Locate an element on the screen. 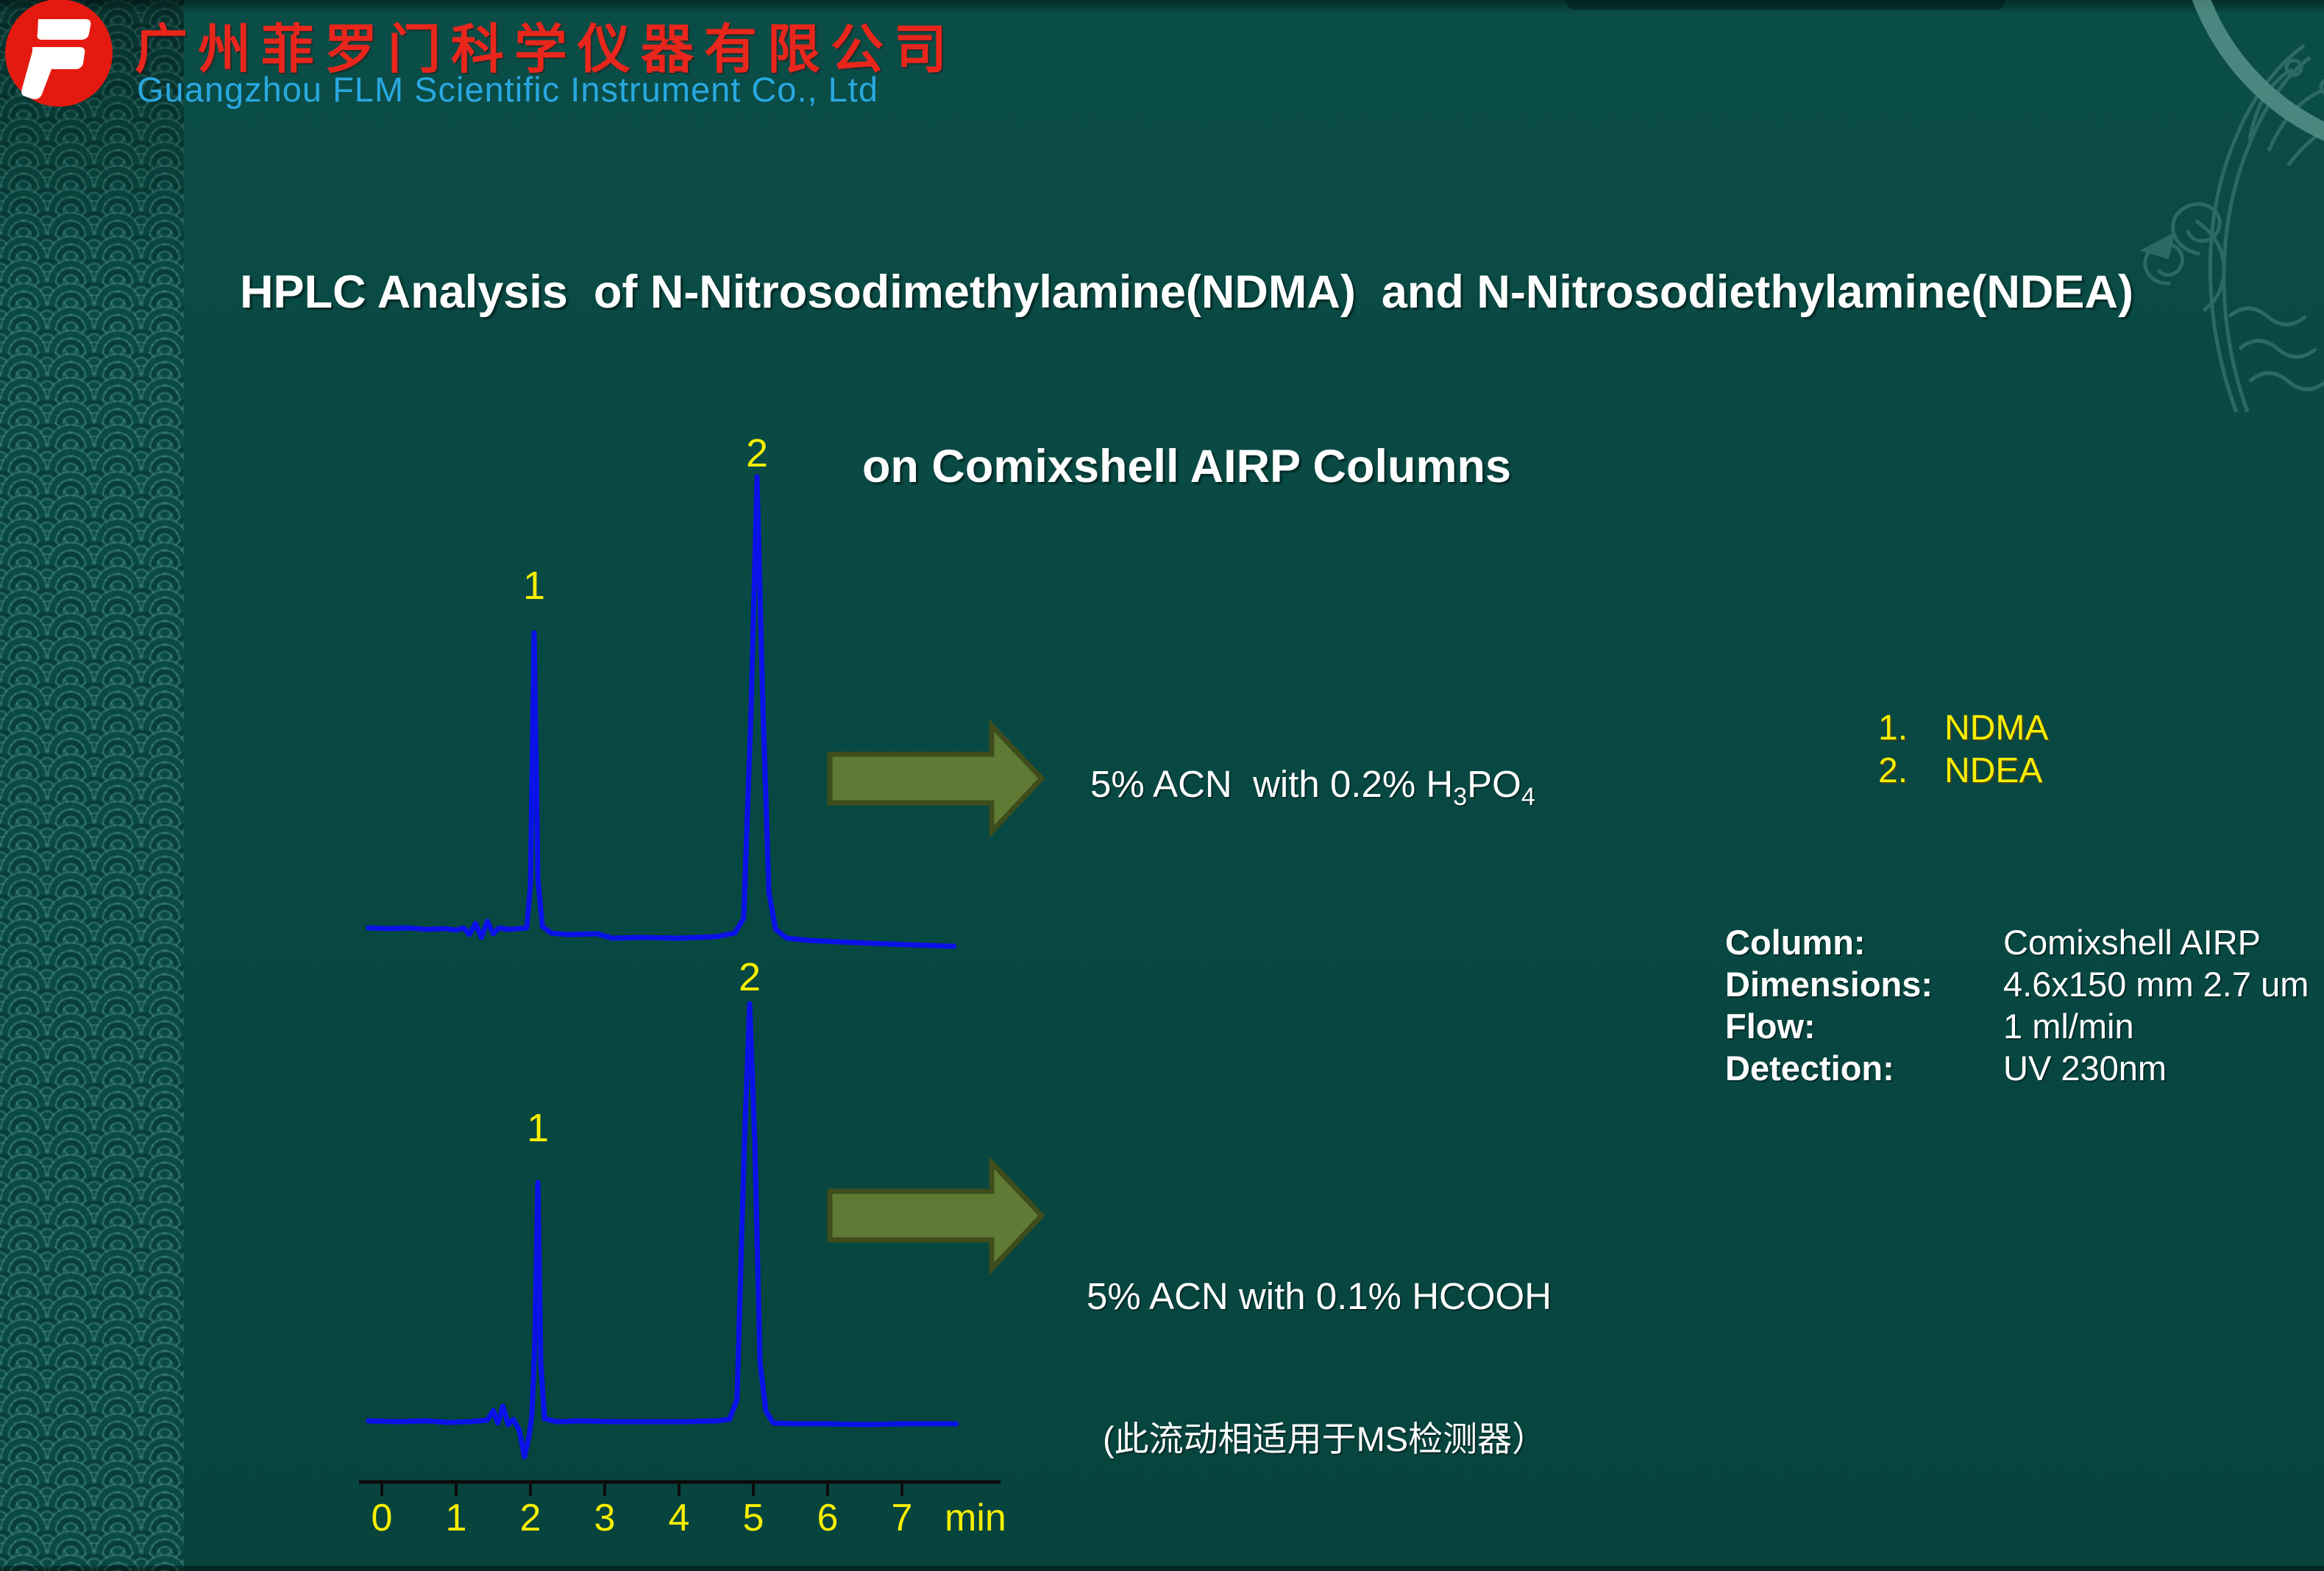  x-axis-tick-label: 5 is located at coordinates (753, 1518).